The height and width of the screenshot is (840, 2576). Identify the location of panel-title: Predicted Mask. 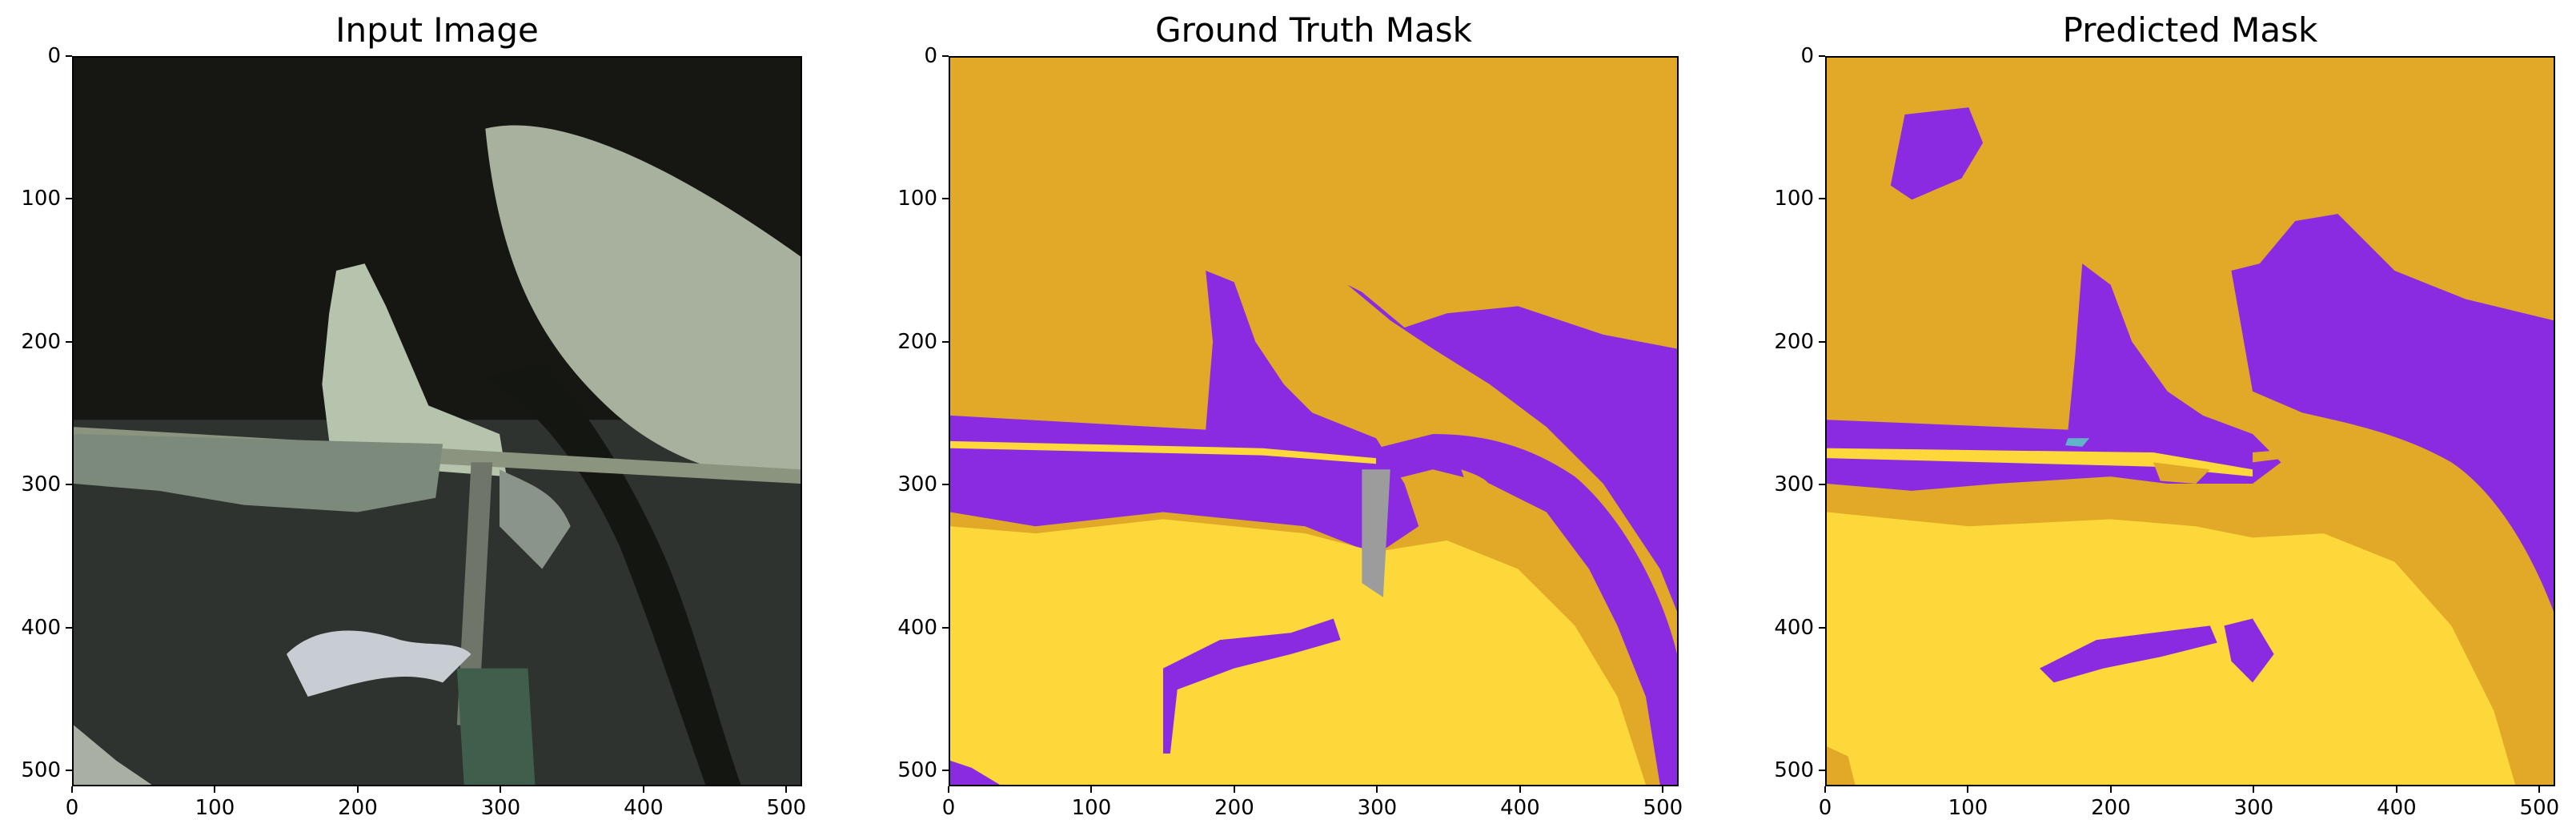
(2190, 30).